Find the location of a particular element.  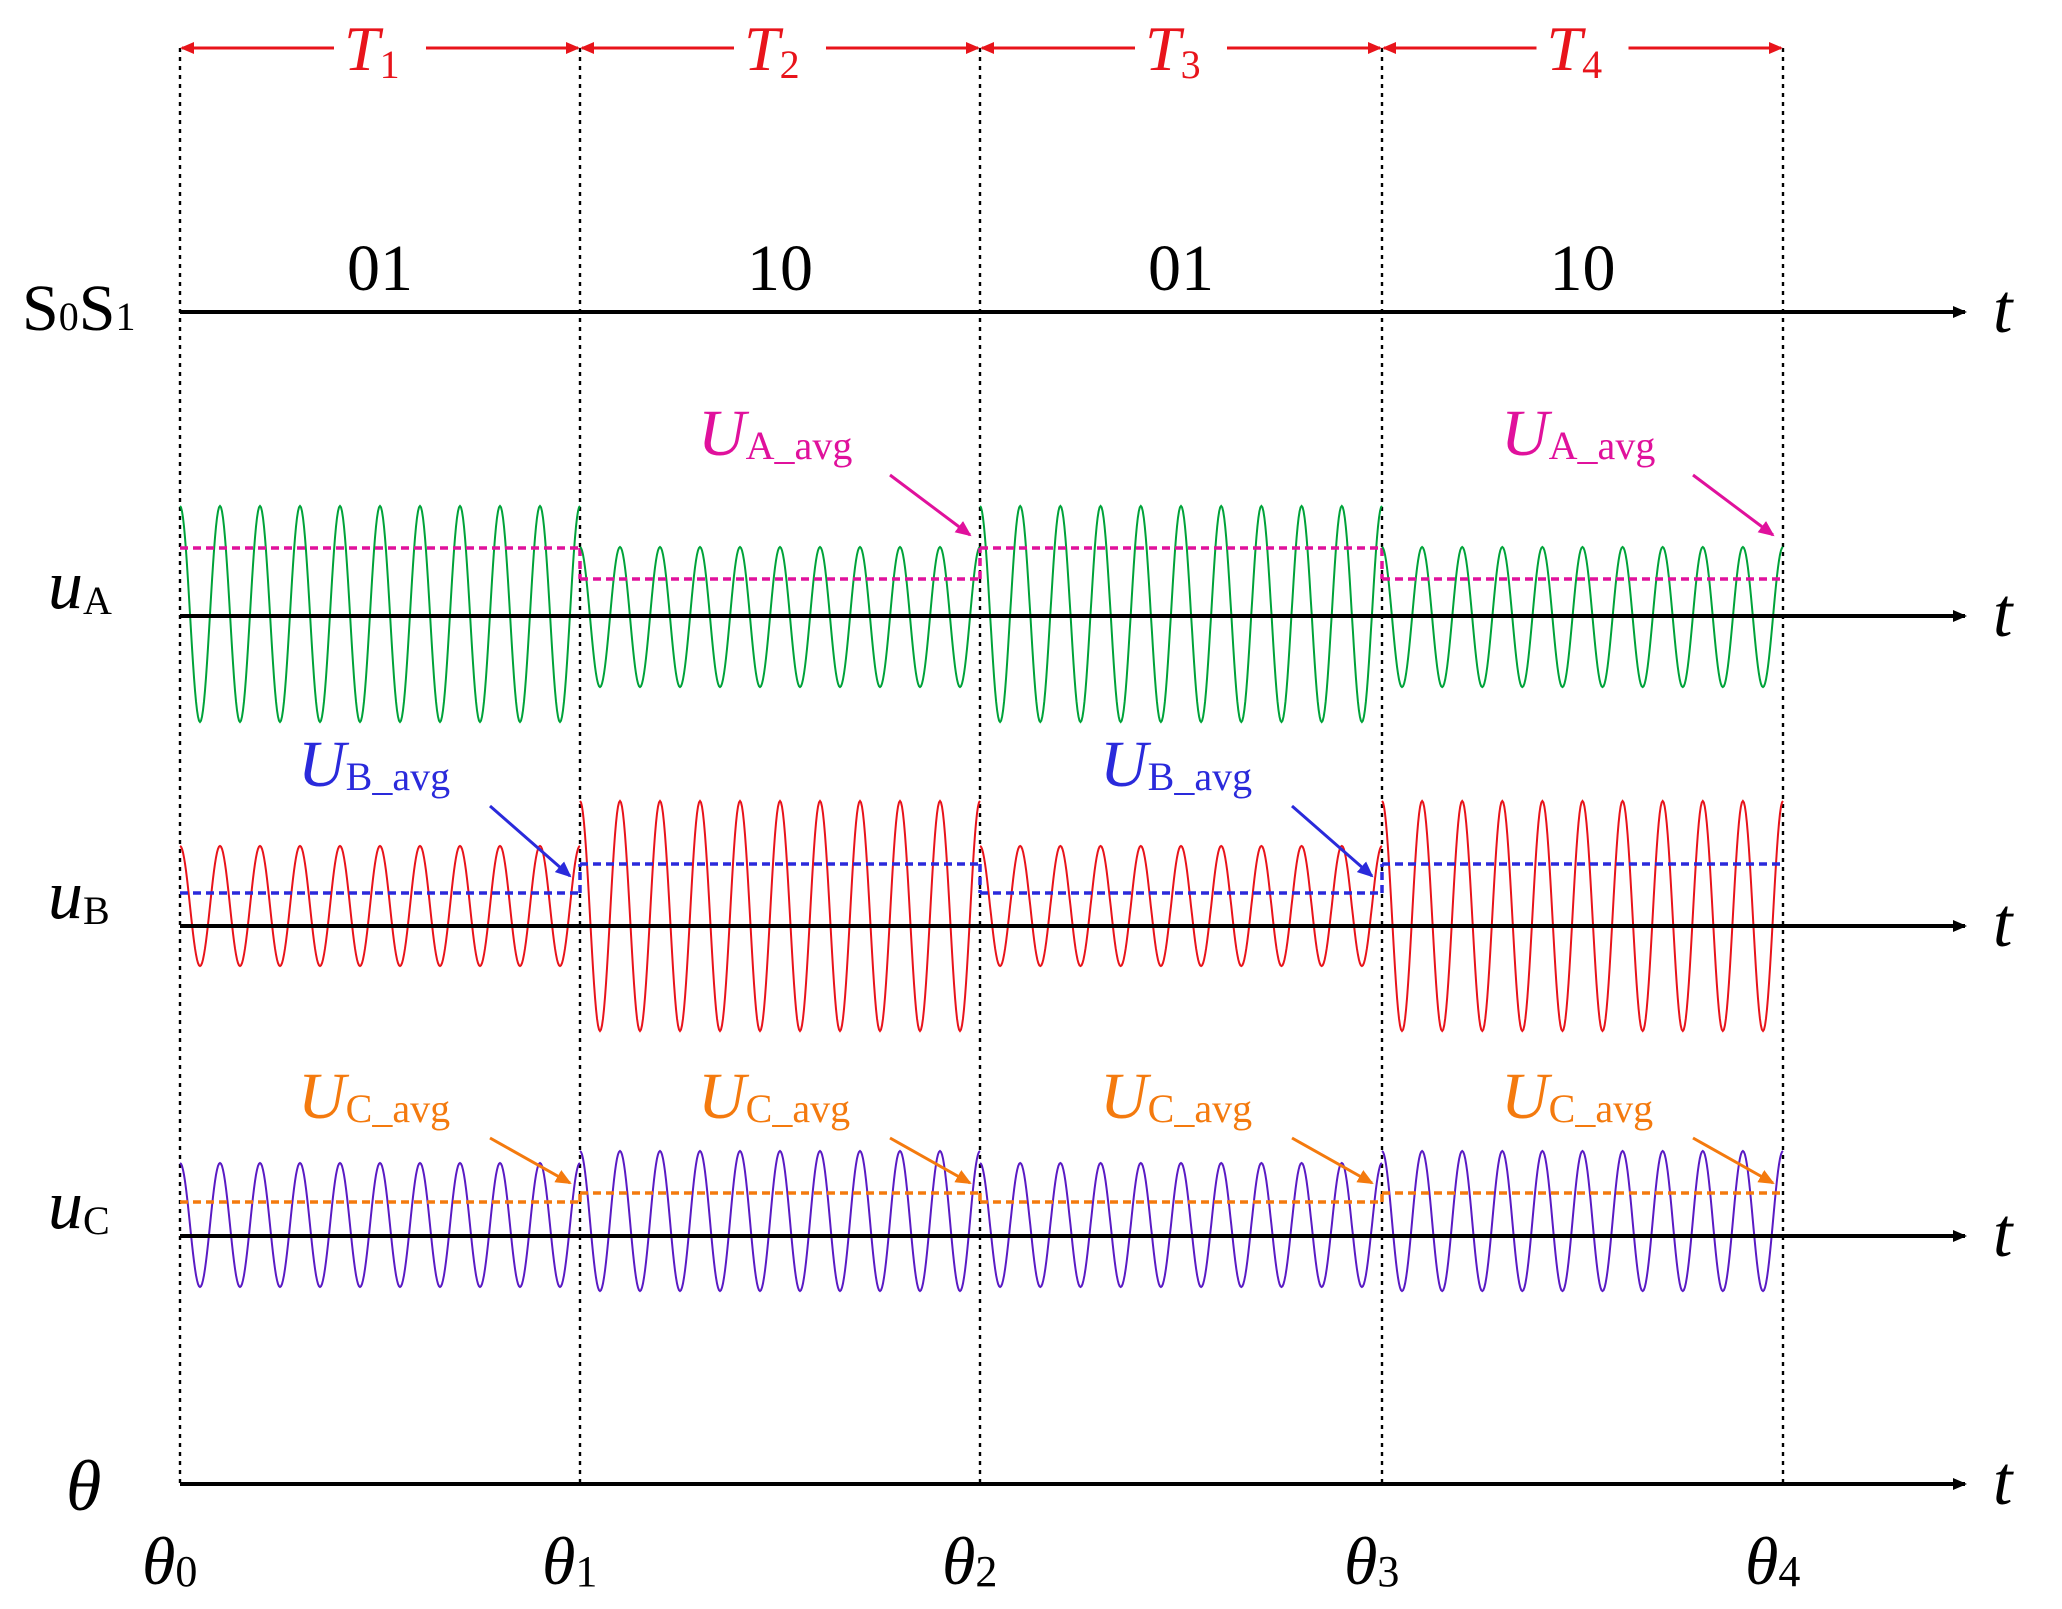

time-axis-label-1: t is located at coordinates (2003, 613).